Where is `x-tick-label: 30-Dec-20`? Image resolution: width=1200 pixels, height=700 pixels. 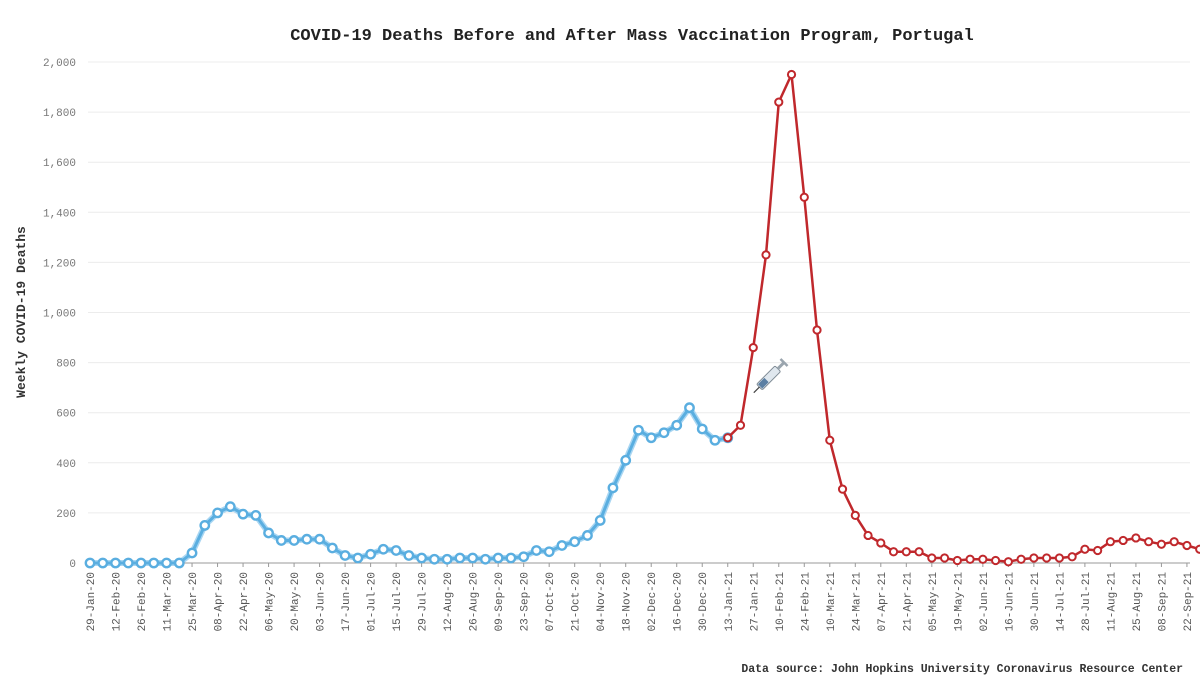
x-tick-label: 30-Dec-20 is located at coordinates (704, 601).